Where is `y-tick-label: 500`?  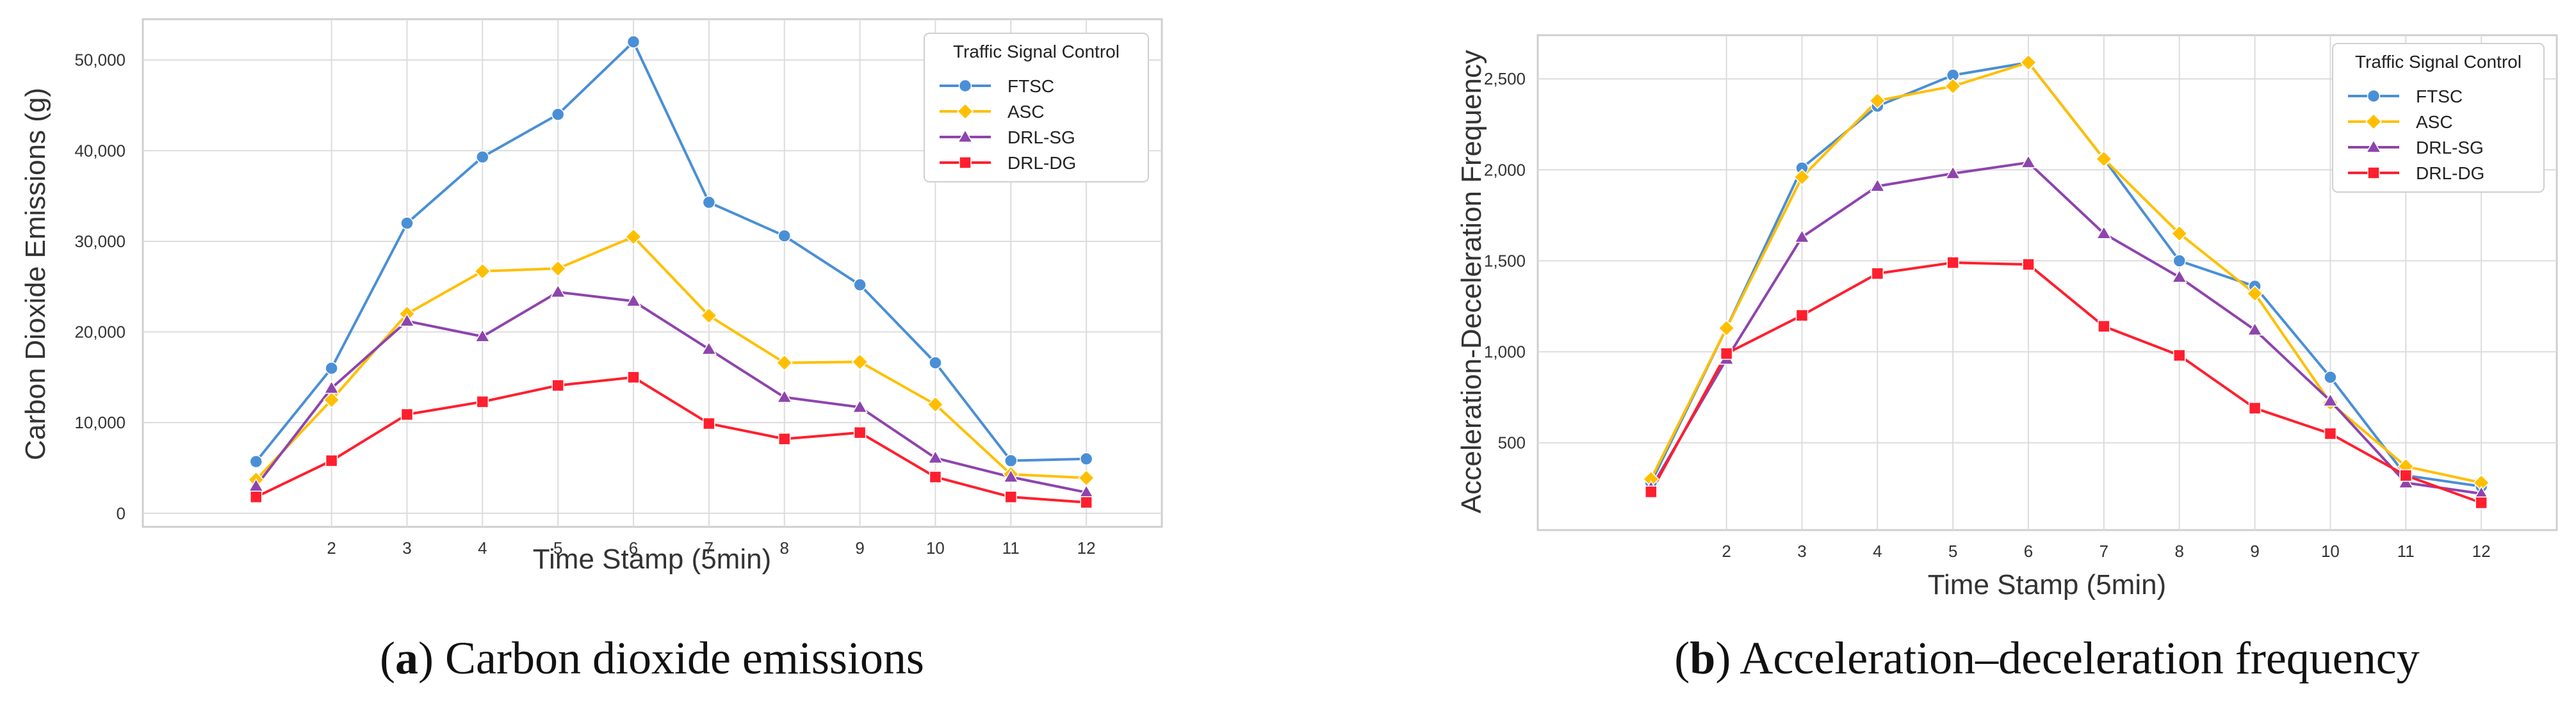
y-tick-label: 500 is located at coordinates (1512, 443).